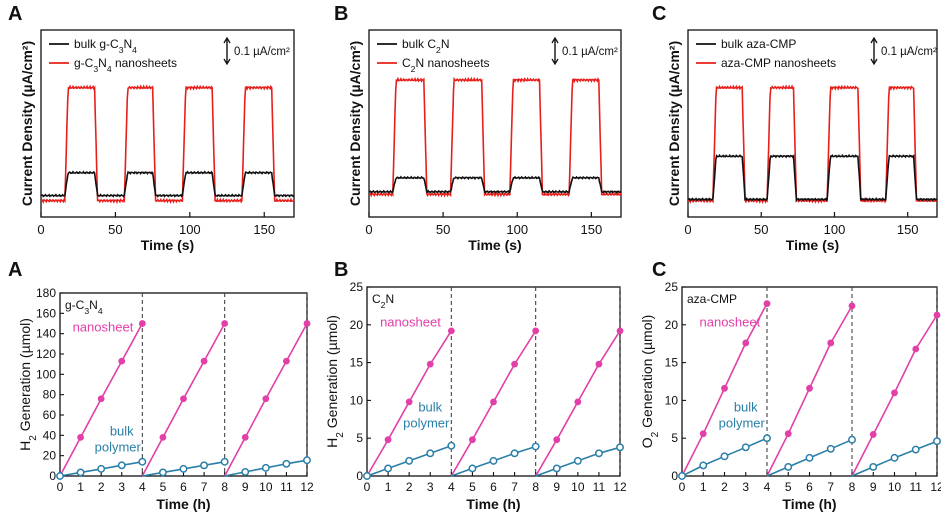 The image size is (941, 520). What do you see at coordinates (674, 438) in the screenshot?
I see `y-tick-label: 5` at bounding box center [674, 438].